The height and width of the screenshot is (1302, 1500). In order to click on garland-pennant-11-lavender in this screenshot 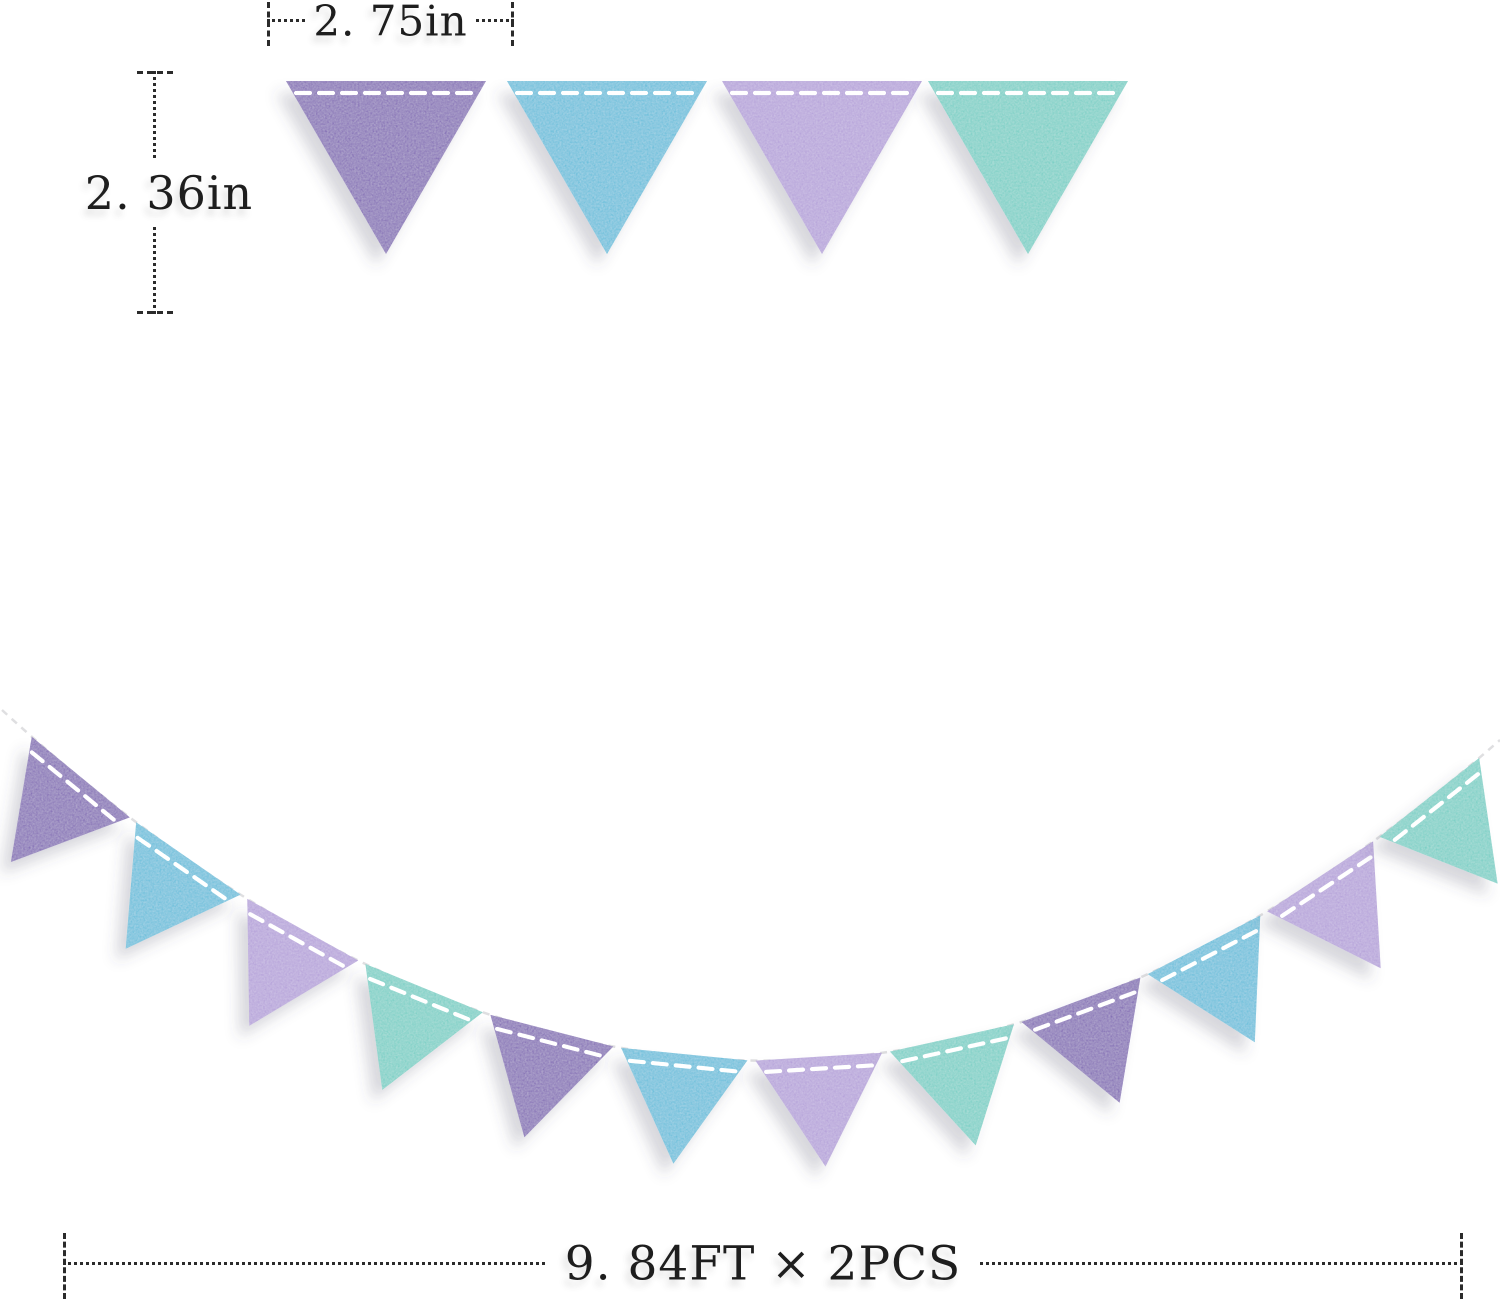, I will do `click(1324, 905)`.